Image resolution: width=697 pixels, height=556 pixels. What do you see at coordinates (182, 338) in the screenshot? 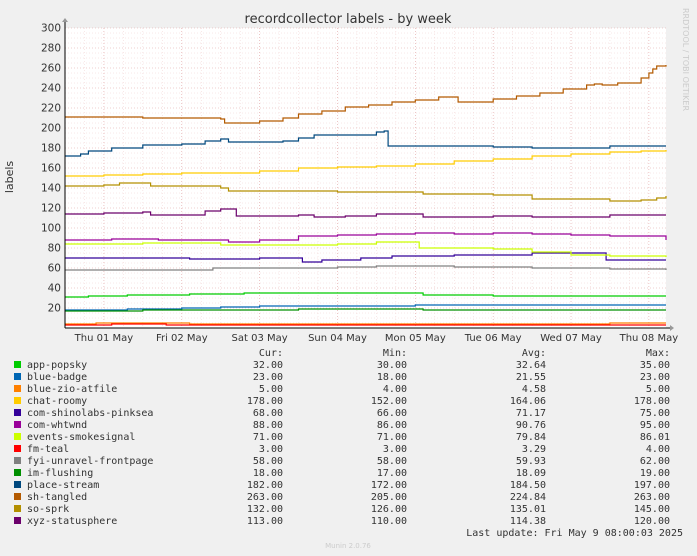
I see `x-tick-label: Fri 02 May` at bounding box center [182, 338].